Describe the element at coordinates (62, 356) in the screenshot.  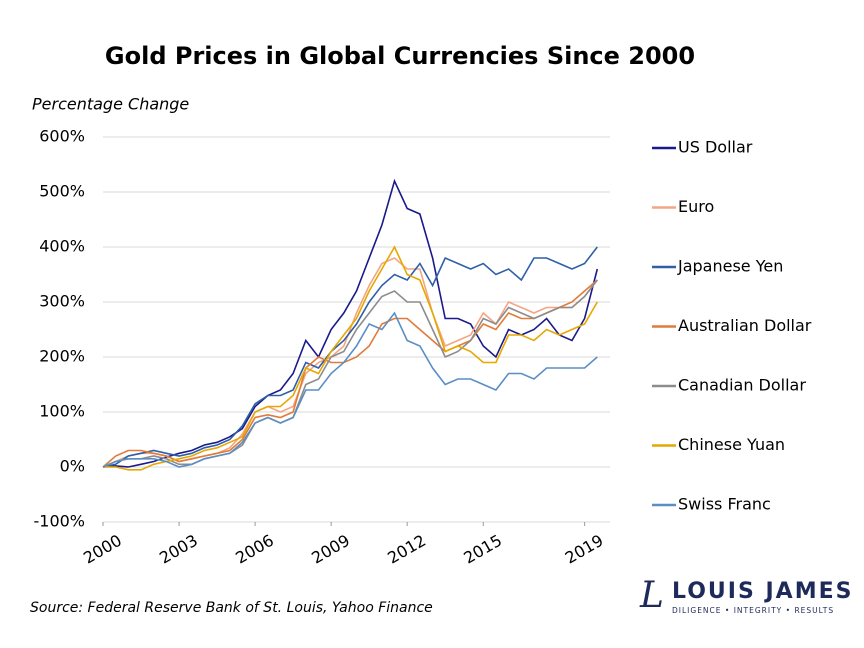
I see `y-tick-label: 200%` at that location.